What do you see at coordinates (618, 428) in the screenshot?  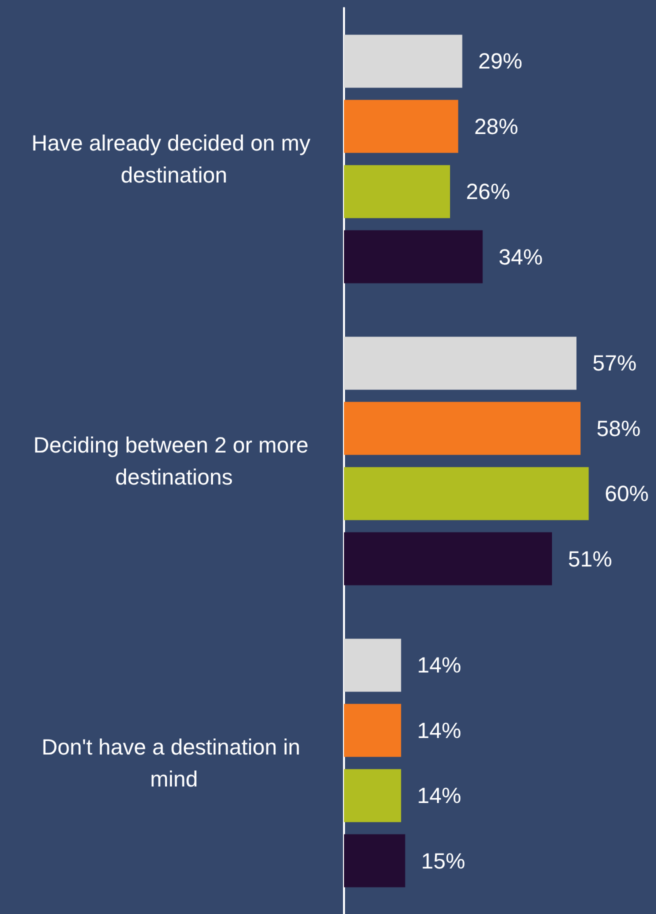 I see `data-label: 58%` at bounding box center [618, 428].